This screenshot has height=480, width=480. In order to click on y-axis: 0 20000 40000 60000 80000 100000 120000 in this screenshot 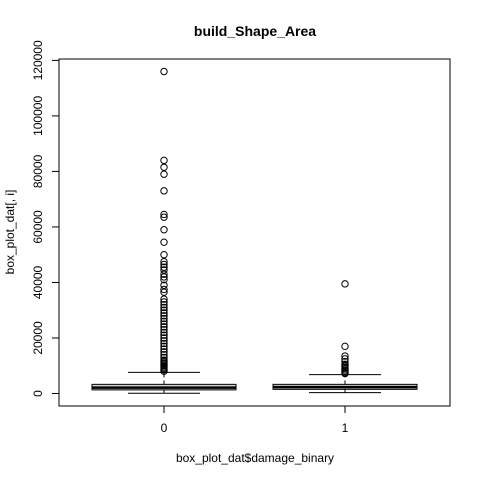, I will do `click(45, 218)`.